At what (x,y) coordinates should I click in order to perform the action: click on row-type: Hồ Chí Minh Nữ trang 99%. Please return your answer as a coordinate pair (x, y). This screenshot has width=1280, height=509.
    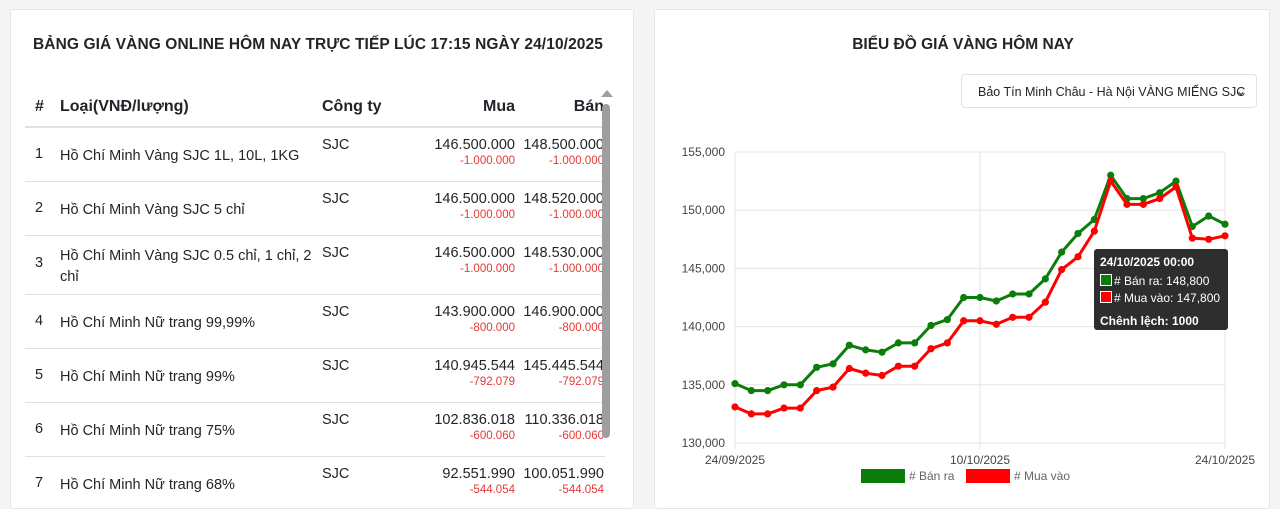
    Looking at the image, I should click on (147, 377).